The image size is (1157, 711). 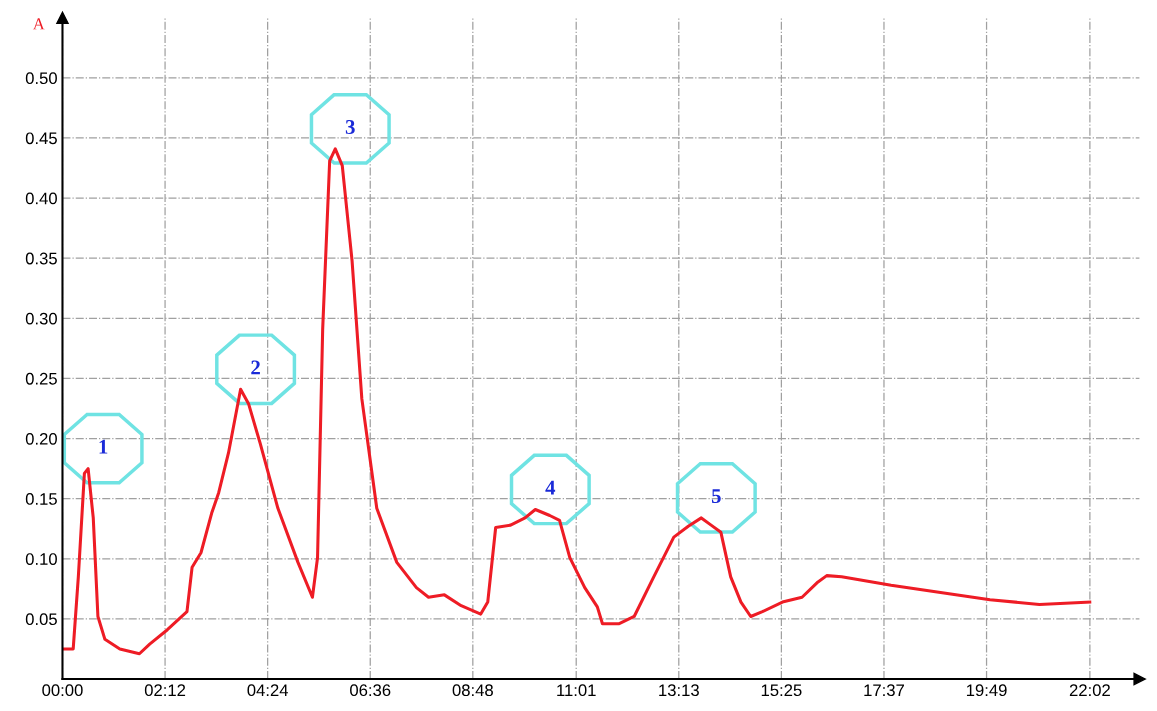 I want to click on x-tick-label: 17:37, so click(x=884, y=690).